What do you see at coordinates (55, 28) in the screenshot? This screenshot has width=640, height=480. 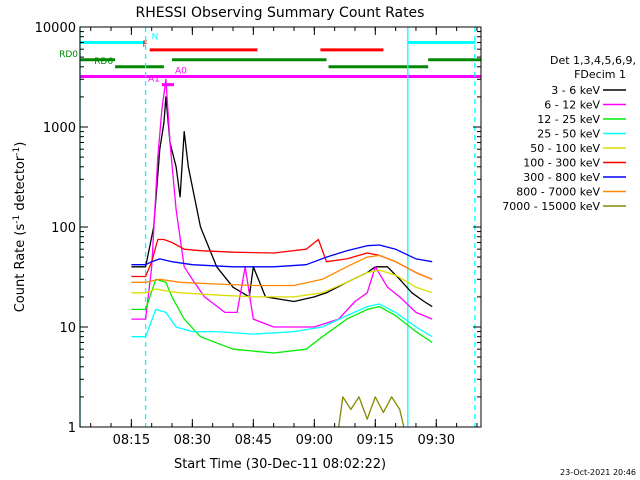 I see `y-tick-label: 10000` at bounding box center [55, 28].